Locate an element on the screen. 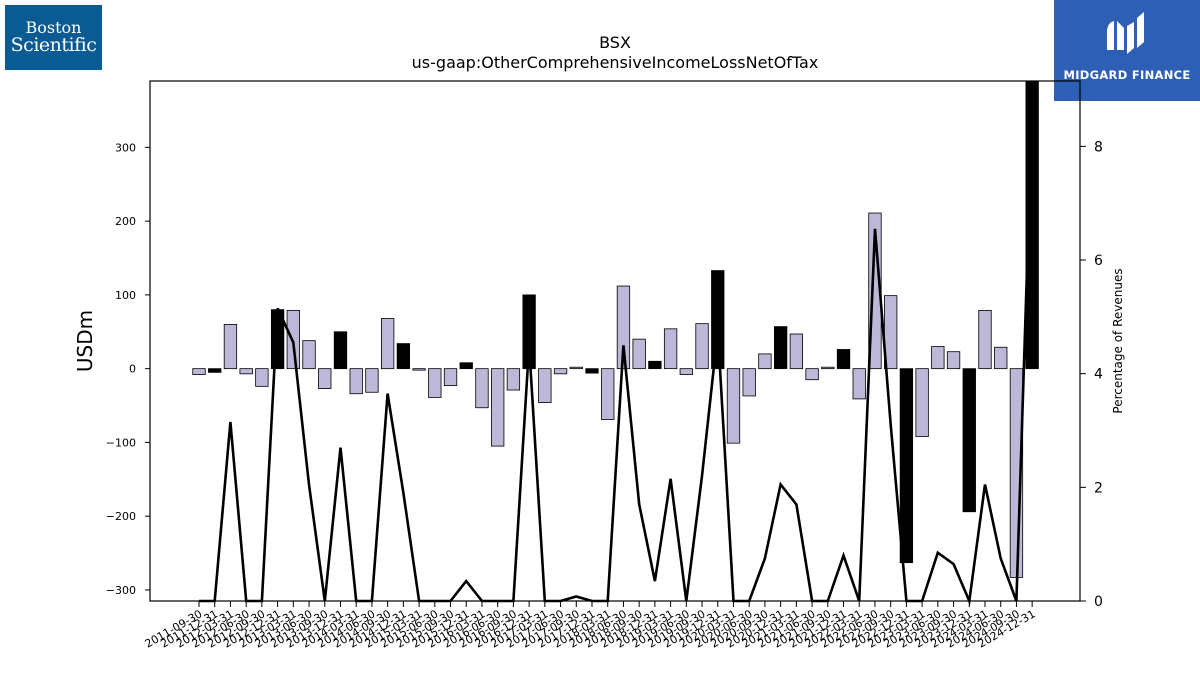 The image size is (1200, 675). y-tick-label: −300 is located at coordinates (121, 590).